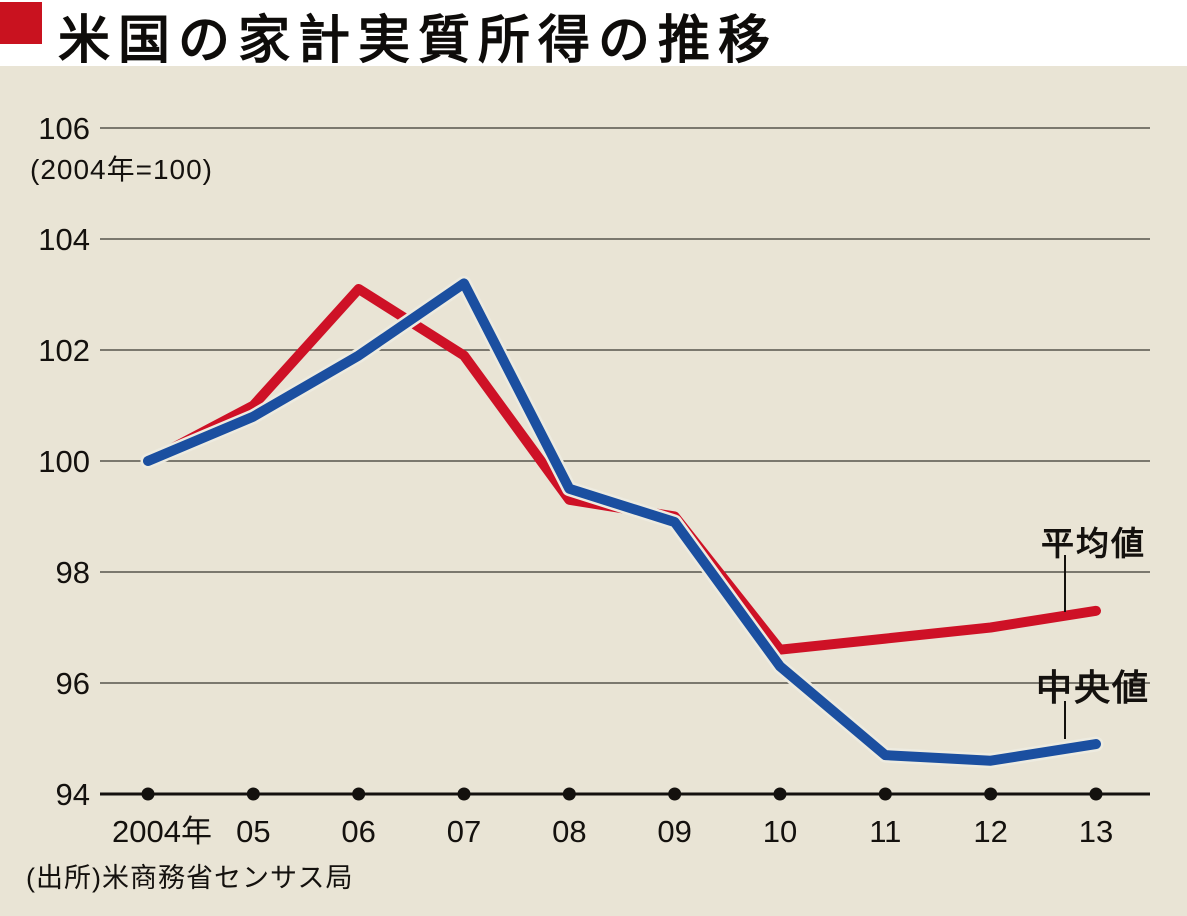  Describe the element at coordinates (418, 41) in the screenshot. I see `page-title: 米国の家計実質所得の推移` at that location.